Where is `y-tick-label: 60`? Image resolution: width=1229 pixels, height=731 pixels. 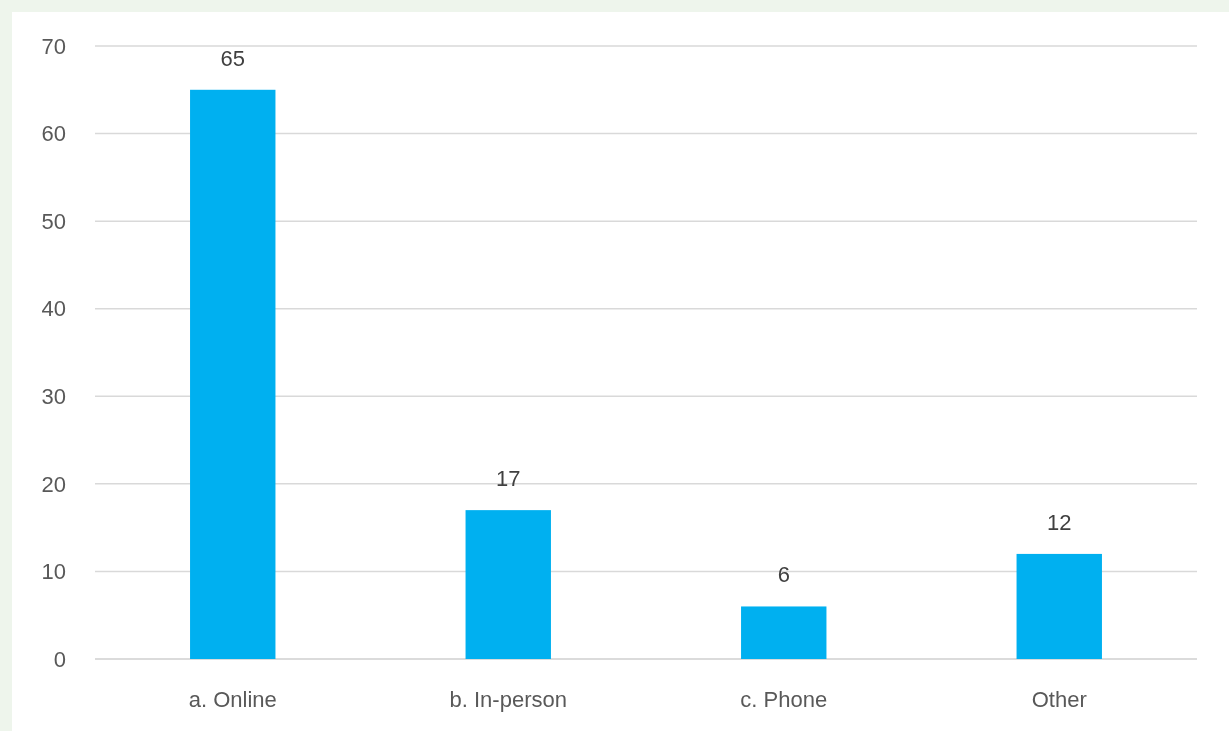
y-tick-label: 60 is located at coordinates (53, 134).